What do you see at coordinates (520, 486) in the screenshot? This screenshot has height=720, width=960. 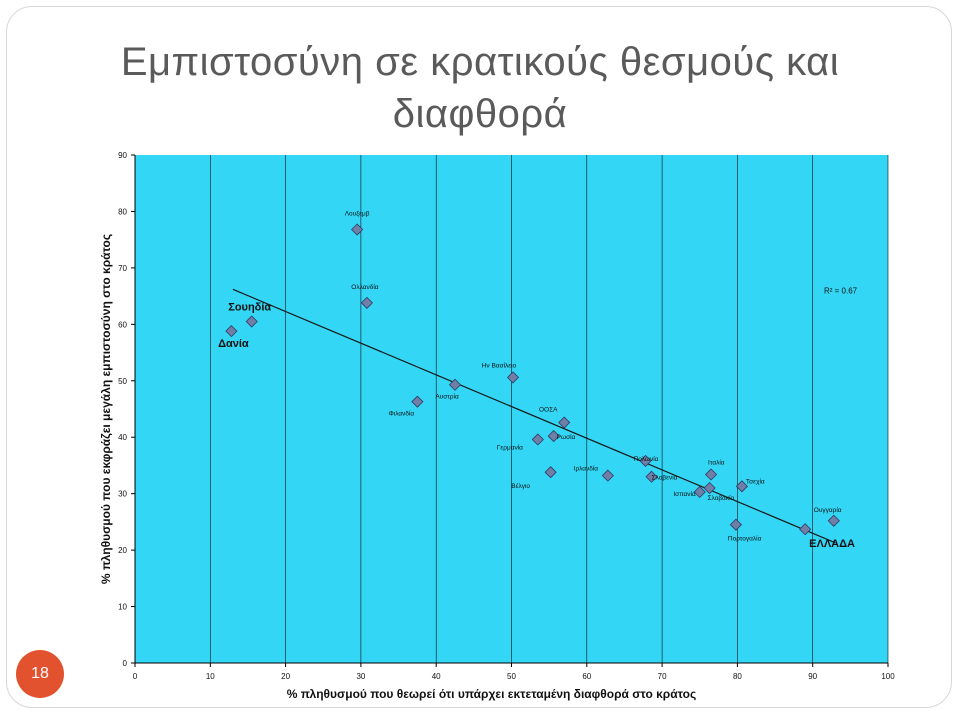 I see `data-point-label: Βέλγιο` at bounding box center [520, 486].